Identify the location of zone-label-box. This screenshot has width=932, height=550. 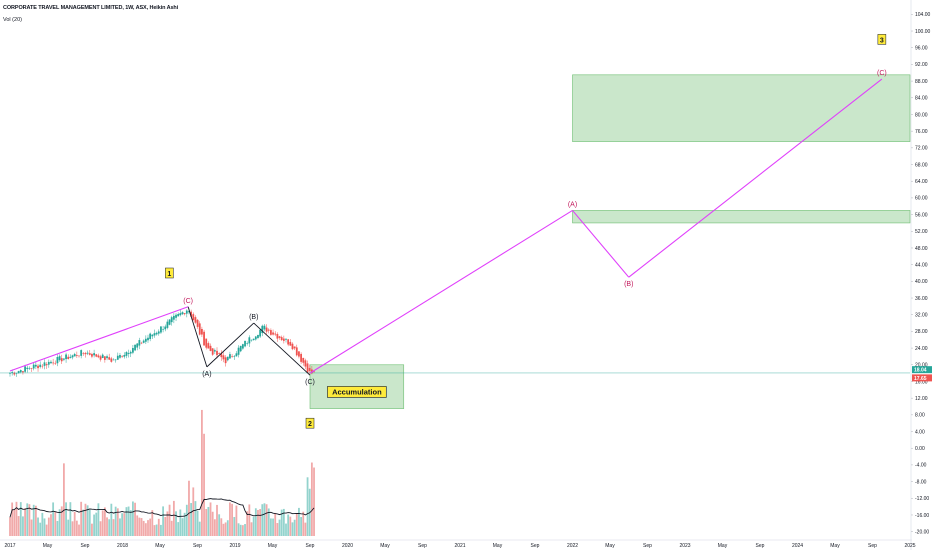
(357, 392).